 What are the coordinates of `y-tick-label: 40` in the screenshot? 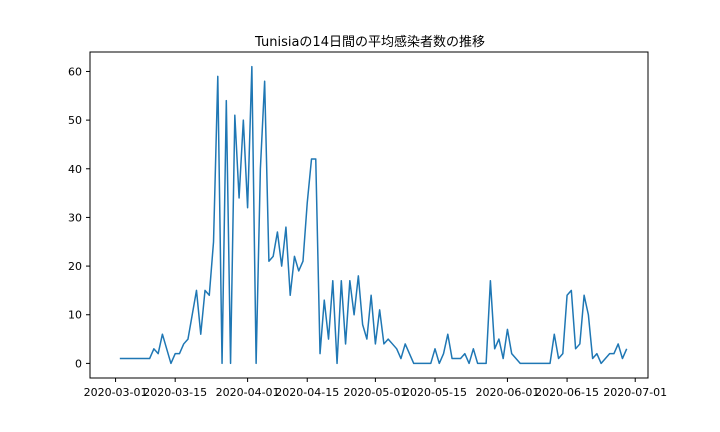 It's located at (75, 169).